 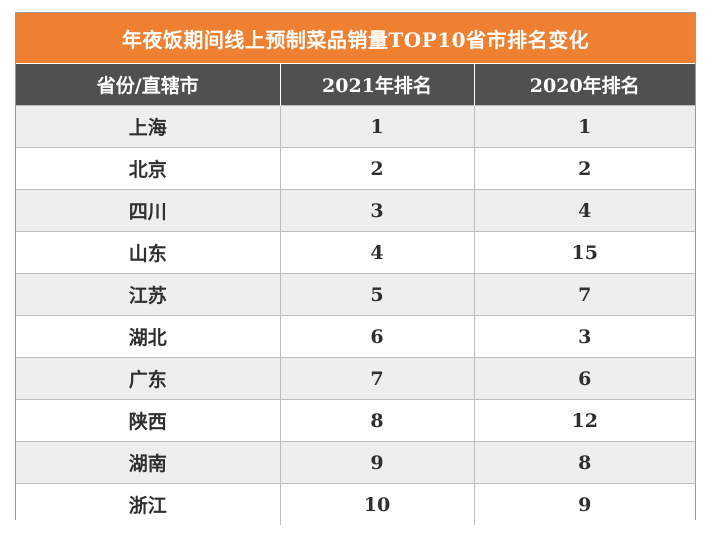 I want to click on region-cell: 北京, so click(x=148, y=168).